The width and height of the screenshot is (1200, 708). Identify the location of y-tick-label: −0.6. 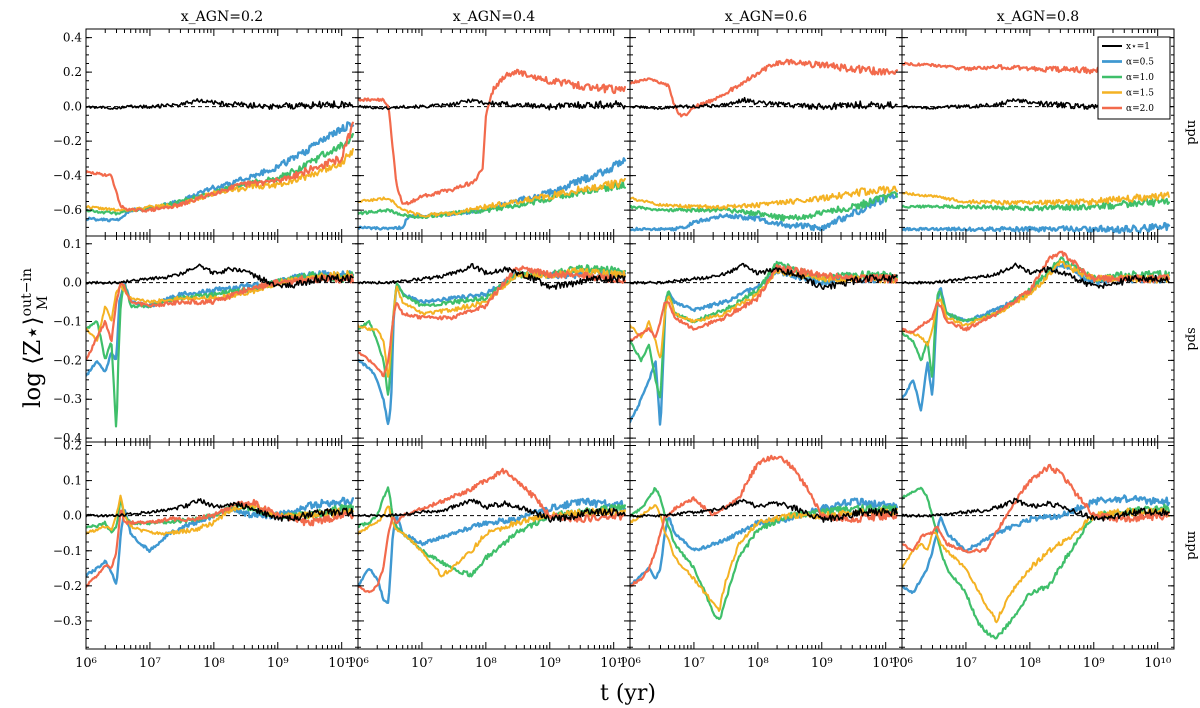
(67, 210).